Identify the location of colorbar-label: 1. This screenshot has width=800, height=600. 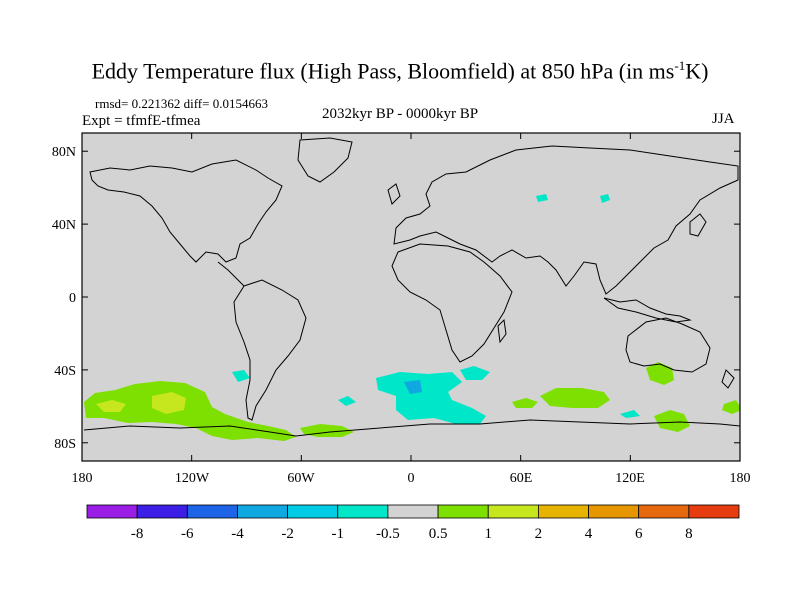
(488, 534).